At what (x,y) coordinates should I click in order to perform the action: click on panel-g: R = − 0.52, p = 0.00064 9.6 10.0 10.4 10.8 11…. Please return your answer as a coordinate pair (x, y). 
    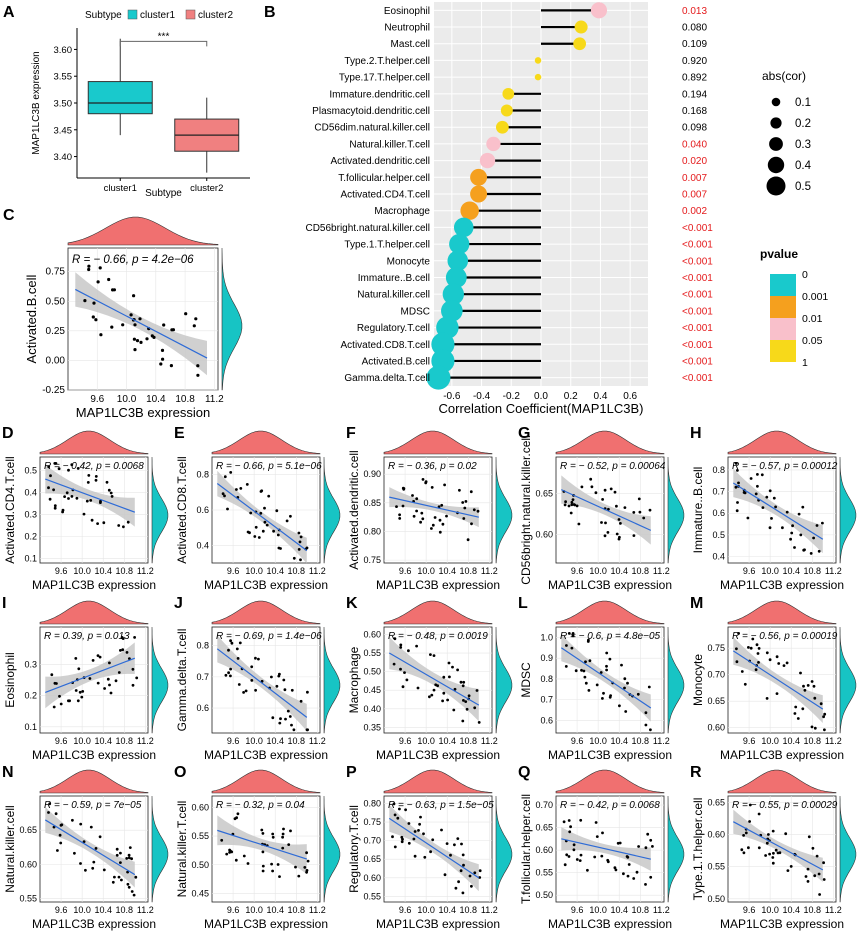
    Looking at the image, I should click on (602, 511).